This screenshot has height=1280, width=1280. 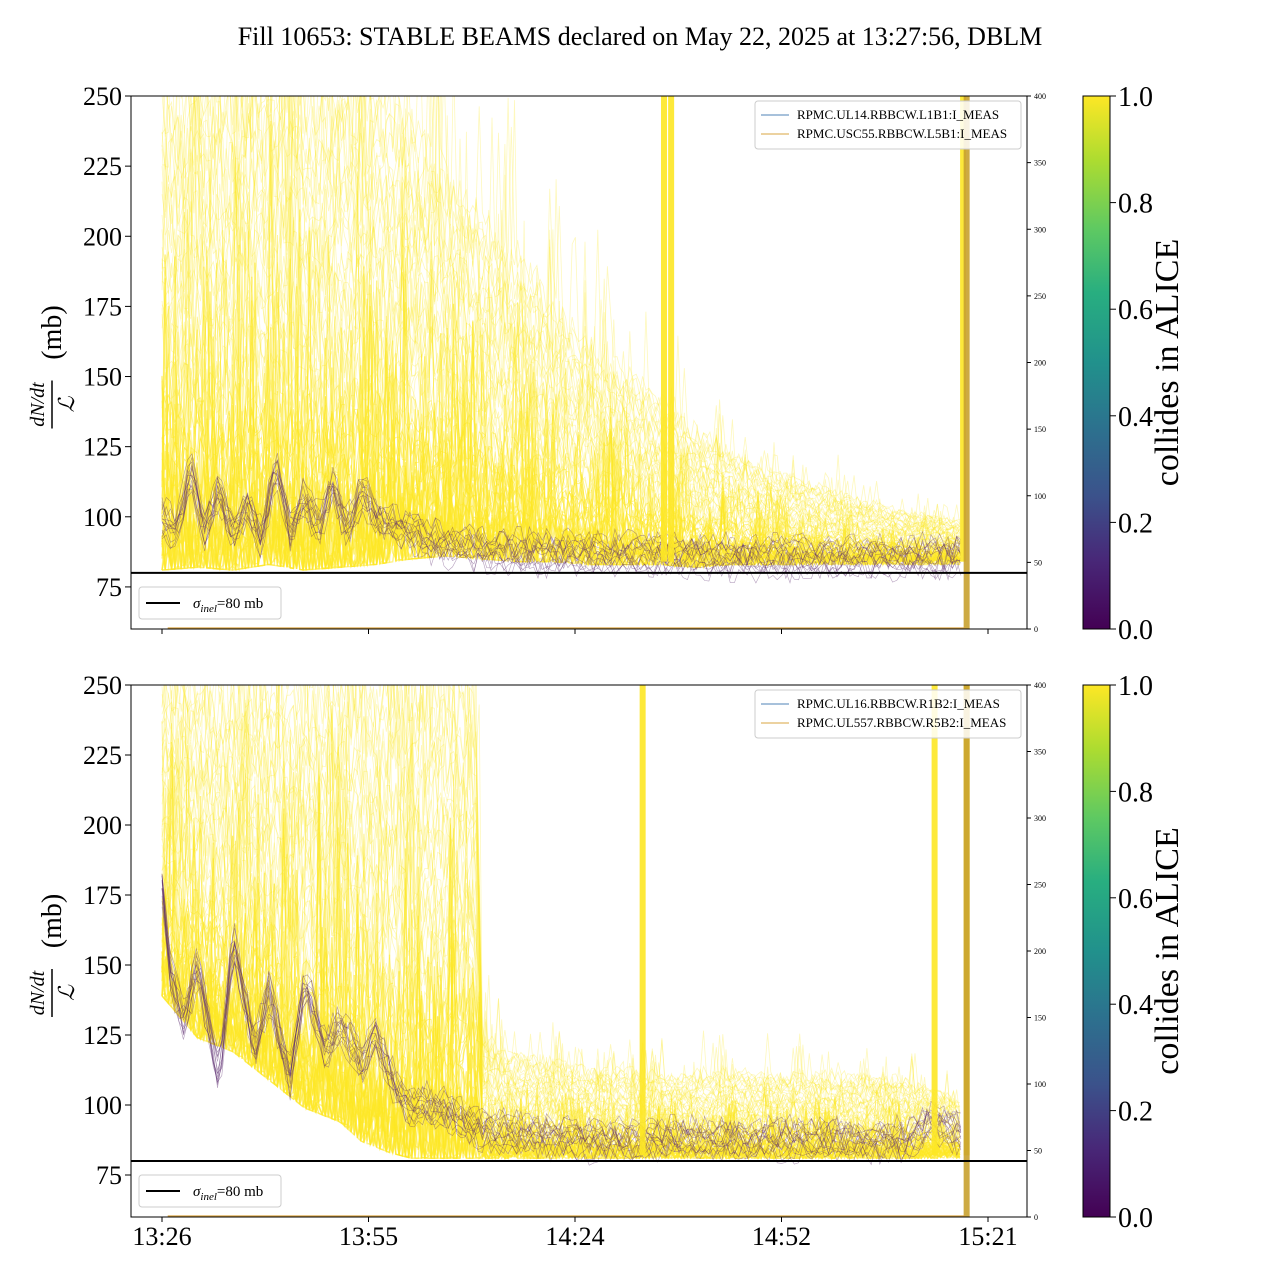 What do you see at coordinates (102, 825) in the screenshot?
I see `y-tick-label: 200` at bounding box center [102, 825].